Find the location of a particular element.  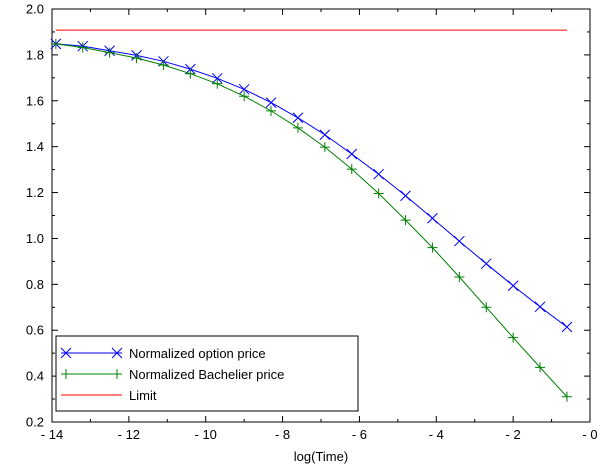

legend-label: Normalized Bachelier price is located at coordinates (206, 374).